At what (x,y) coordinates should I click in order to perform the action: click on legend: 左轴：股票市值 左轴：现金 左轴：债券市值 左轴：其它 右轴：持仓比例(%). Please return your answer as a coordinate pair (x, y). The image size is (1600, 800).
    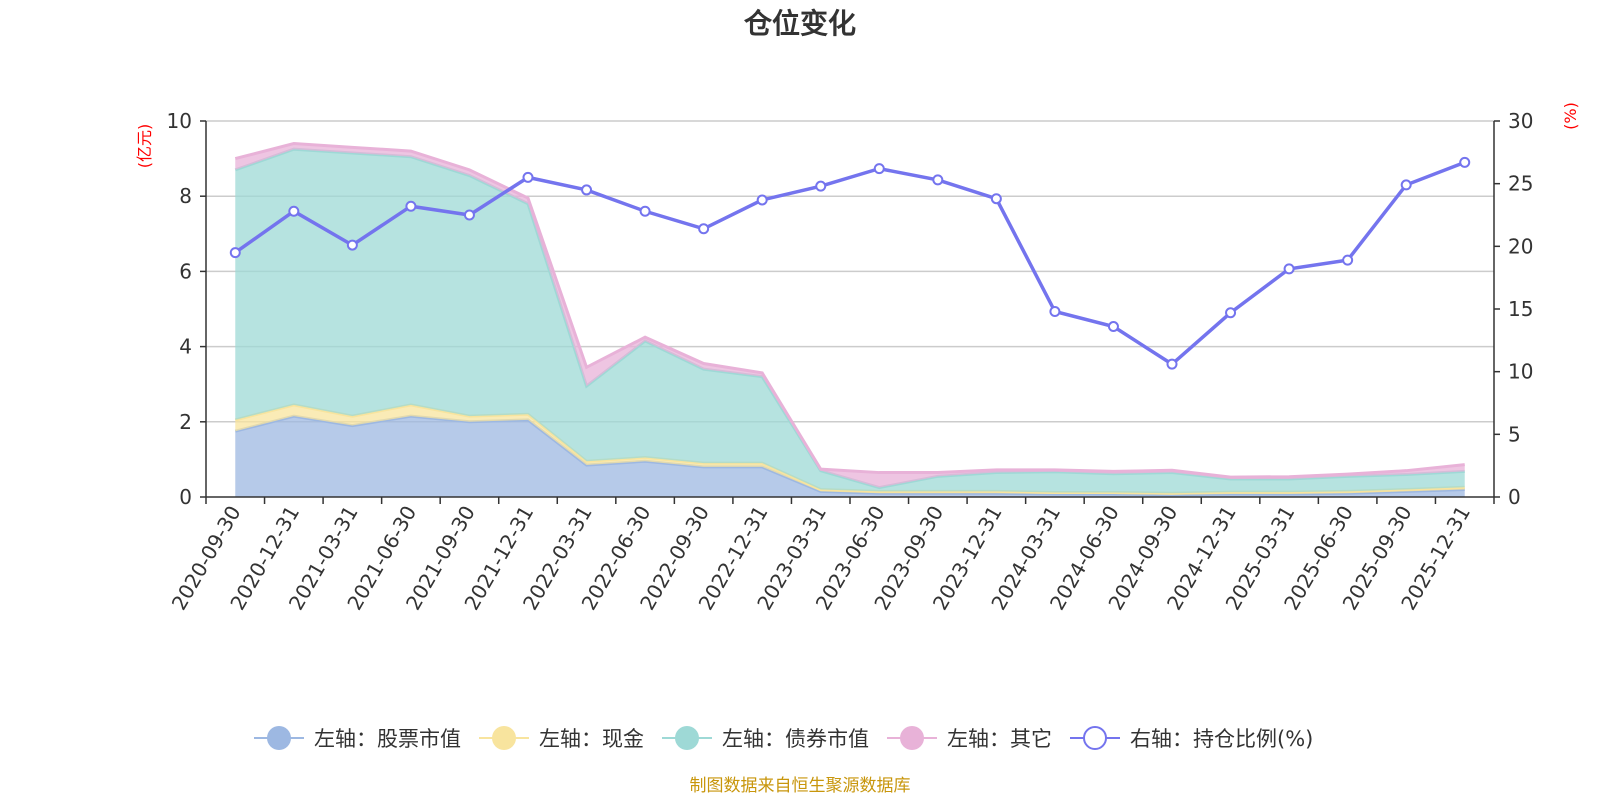
    Looking at the image, I should click on (783, 738).